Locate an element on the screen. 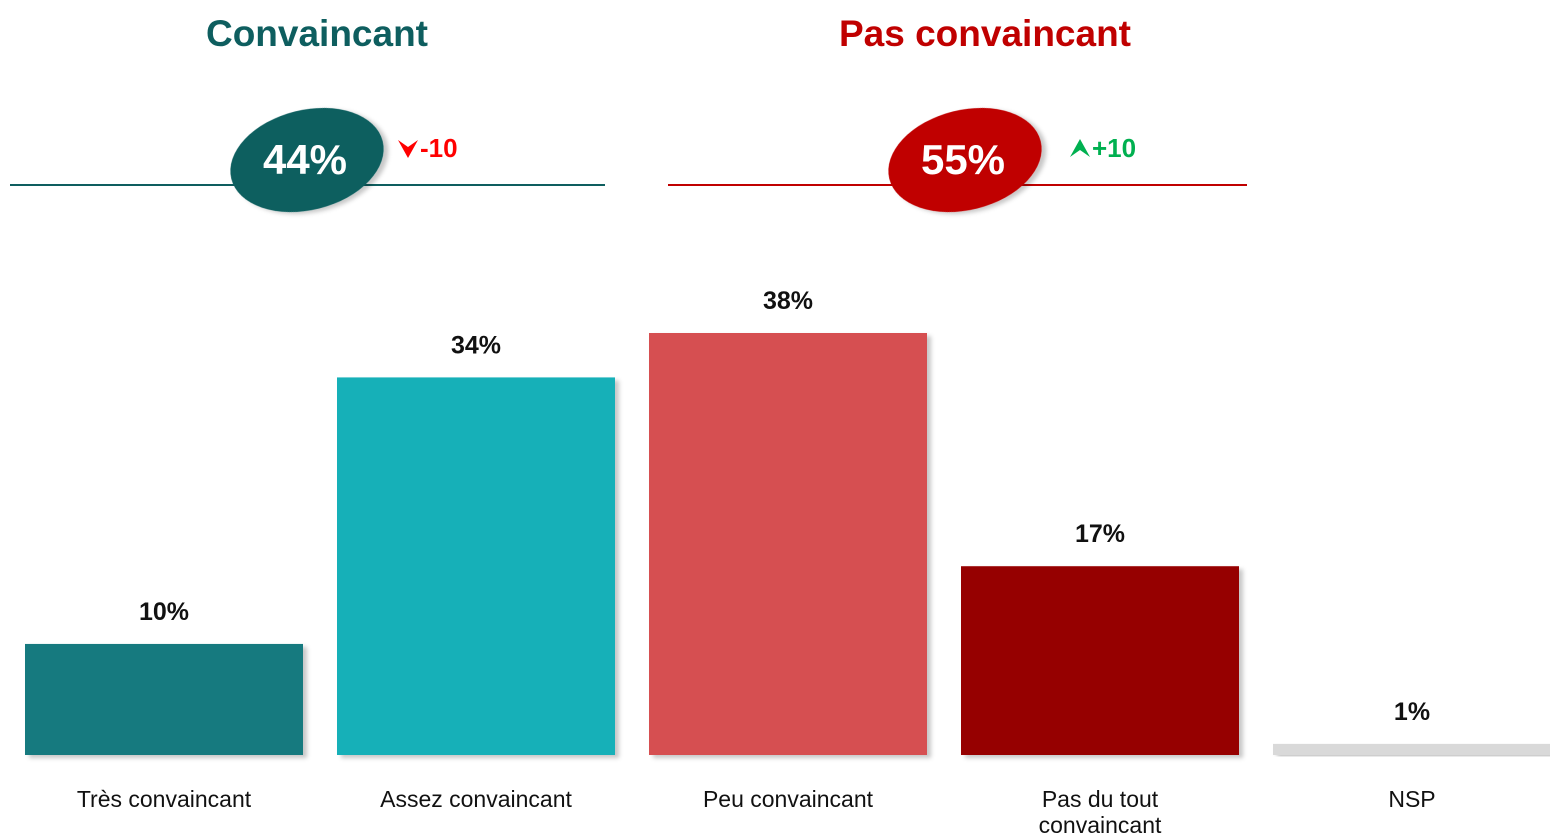 This screenshot has height=839, width=1550. group-value: 44% is located at coordinates (305, 159).